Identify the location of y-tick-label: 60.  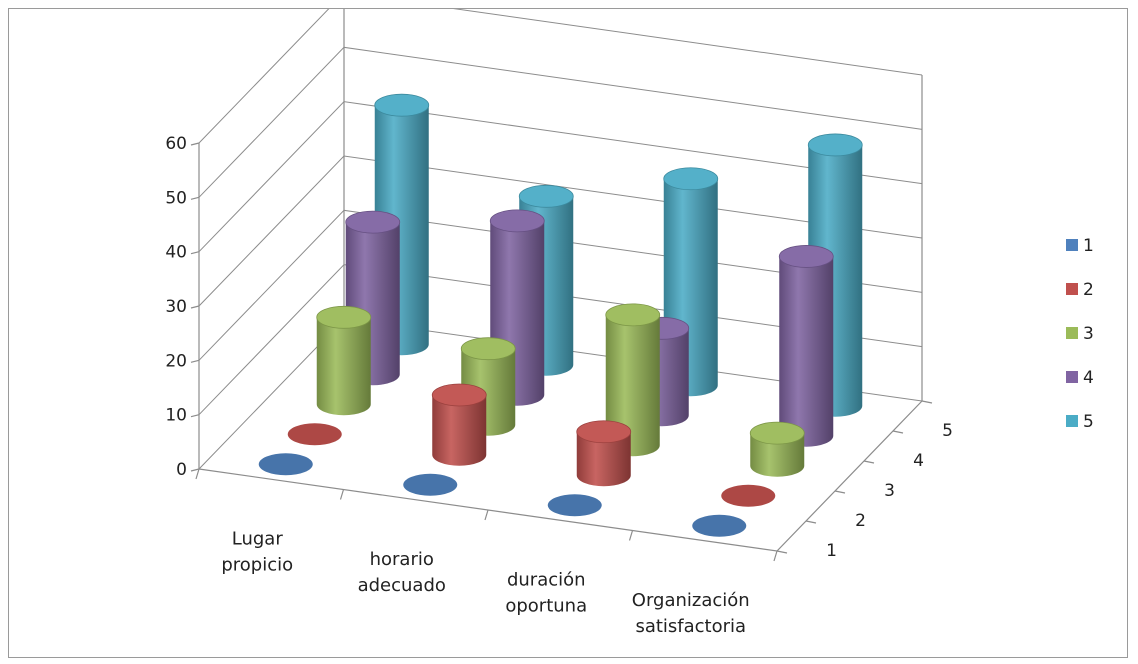
(176, 144).